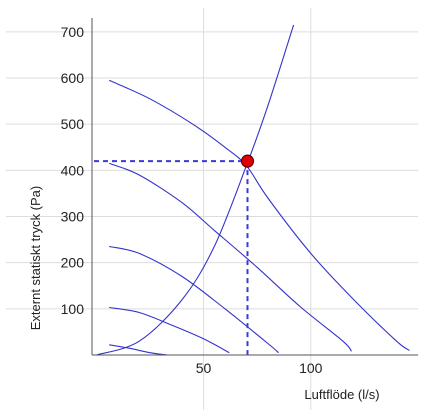 This screenshot has width=422, height=416. I want to click on y-axis-title: Externt statiskt tryck (Pa), so click(35, 258).